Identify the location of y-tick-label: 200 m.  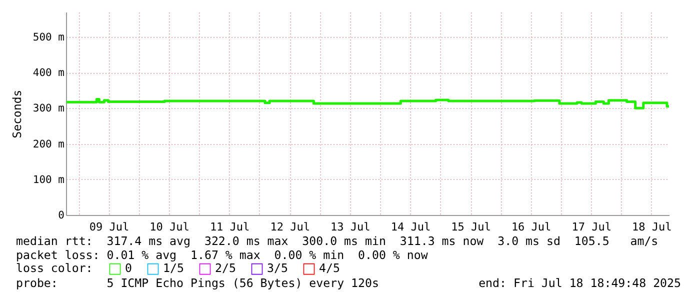
(48, 144).